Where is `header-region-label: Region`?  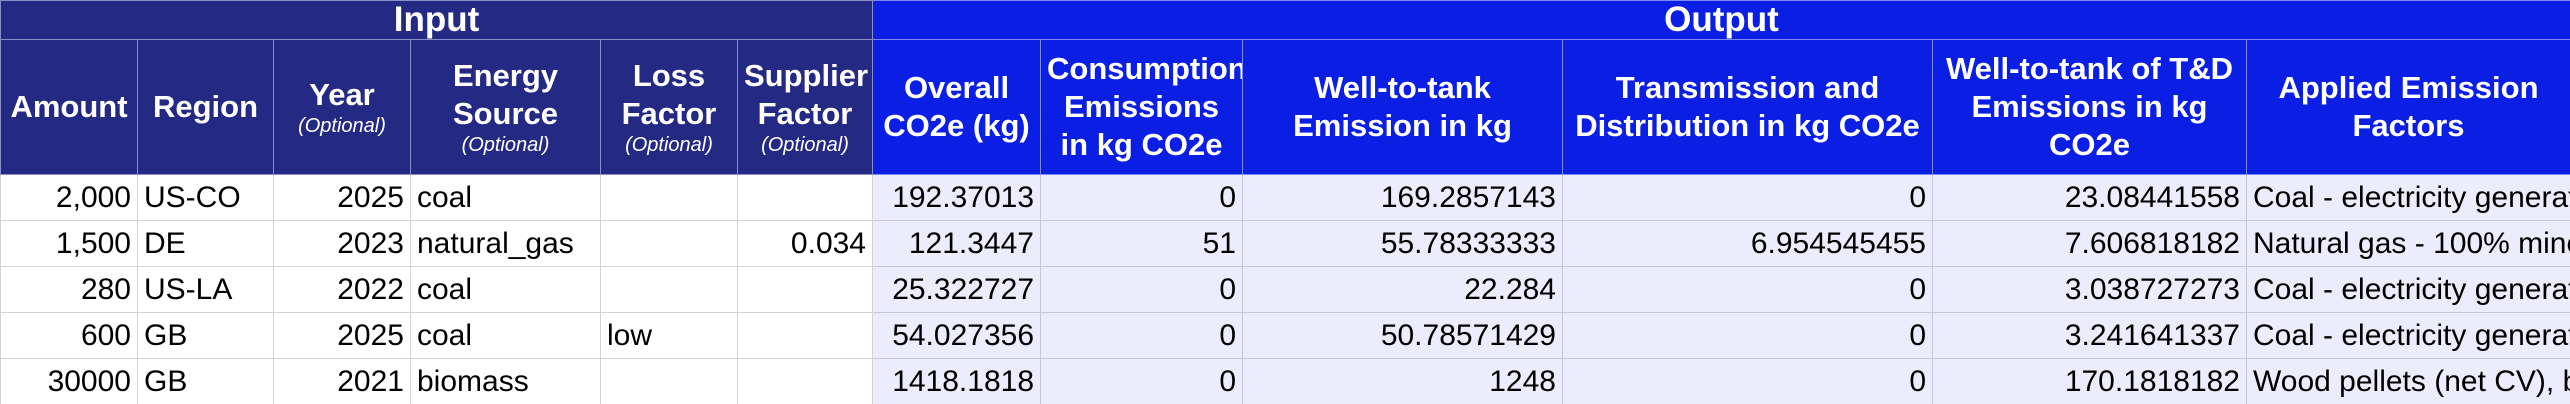 header-region-label: Region is located at coordinates (205, 106).